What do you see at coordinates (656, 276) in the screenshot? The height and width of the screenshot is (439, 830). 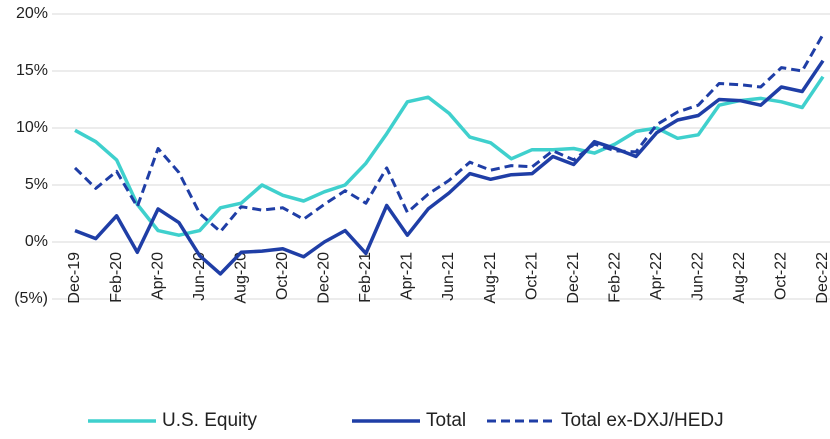 I see `x-tick-label: Apr-22` at bounding box center [656, 276].